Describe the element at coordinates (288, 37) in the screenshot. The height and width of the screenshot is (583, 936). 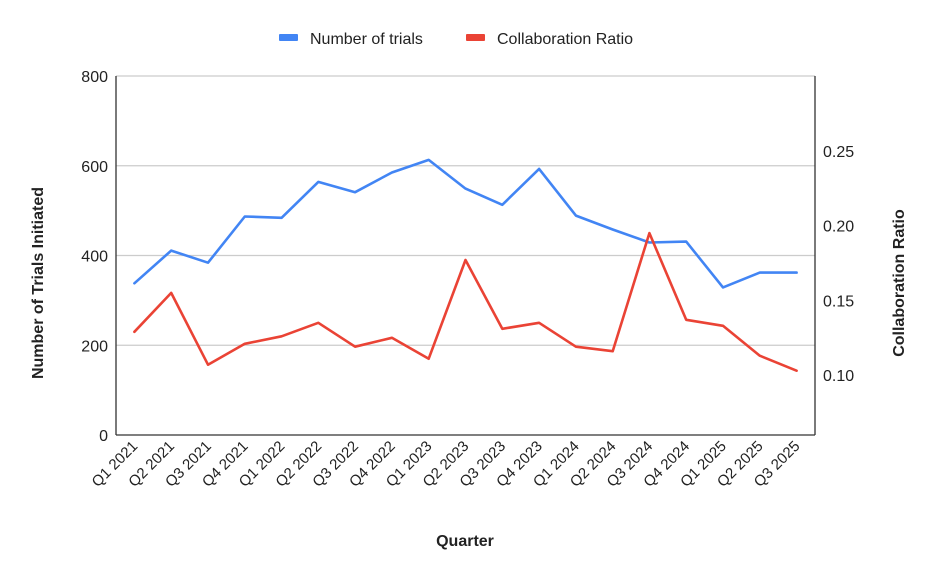
I see `legend-swatch-blue-icon` at that location.